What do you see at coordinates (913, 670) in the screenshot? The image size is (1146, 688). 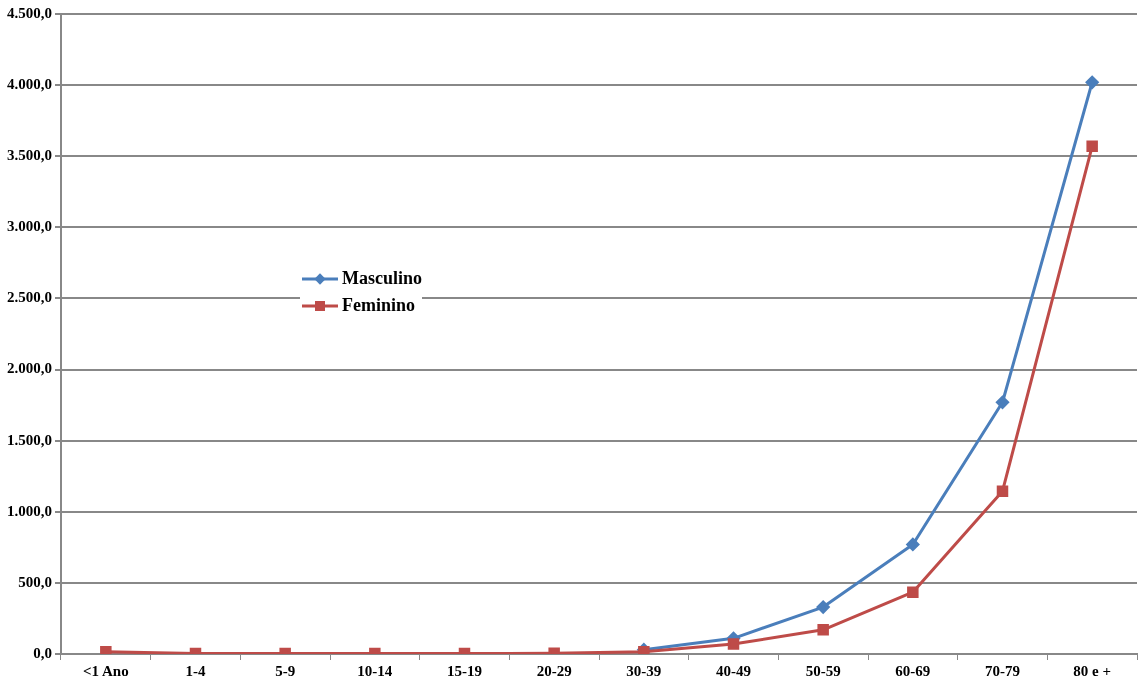 I see `x-tick-label: 60-69` at bounding box center [913, 670].